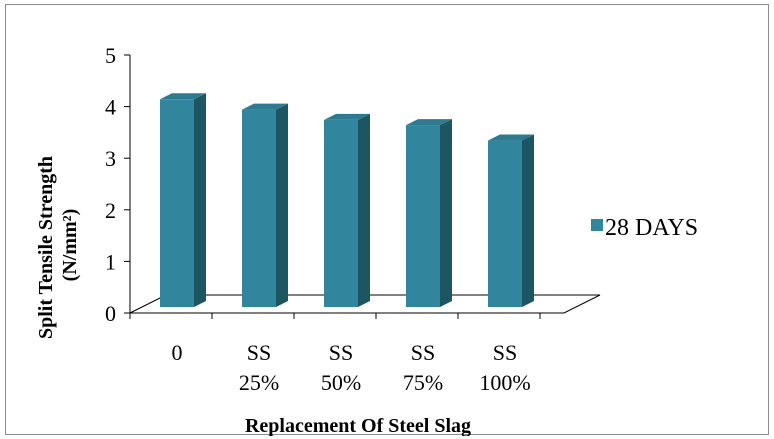 This screenshot has height=439, width=774. I want to click on y-axis-title: Split Tensile Strength (N/mm²), so click(58, 245).